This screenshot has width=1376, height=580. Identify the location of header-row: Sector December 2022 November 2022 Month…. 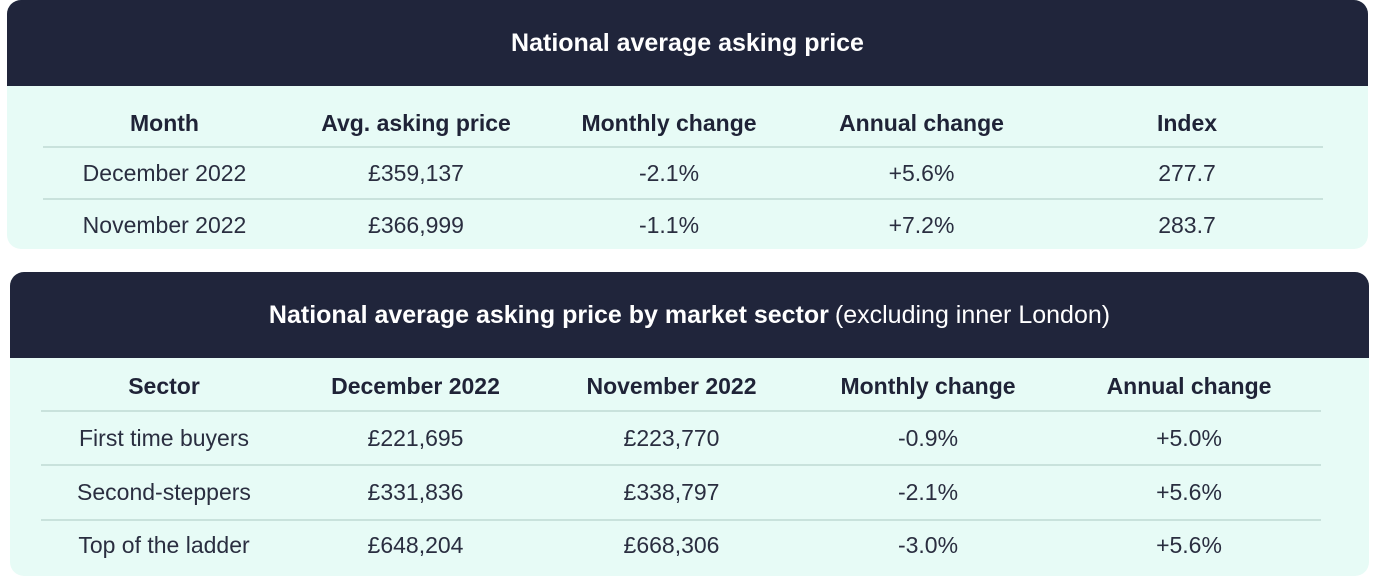
(681, 387).